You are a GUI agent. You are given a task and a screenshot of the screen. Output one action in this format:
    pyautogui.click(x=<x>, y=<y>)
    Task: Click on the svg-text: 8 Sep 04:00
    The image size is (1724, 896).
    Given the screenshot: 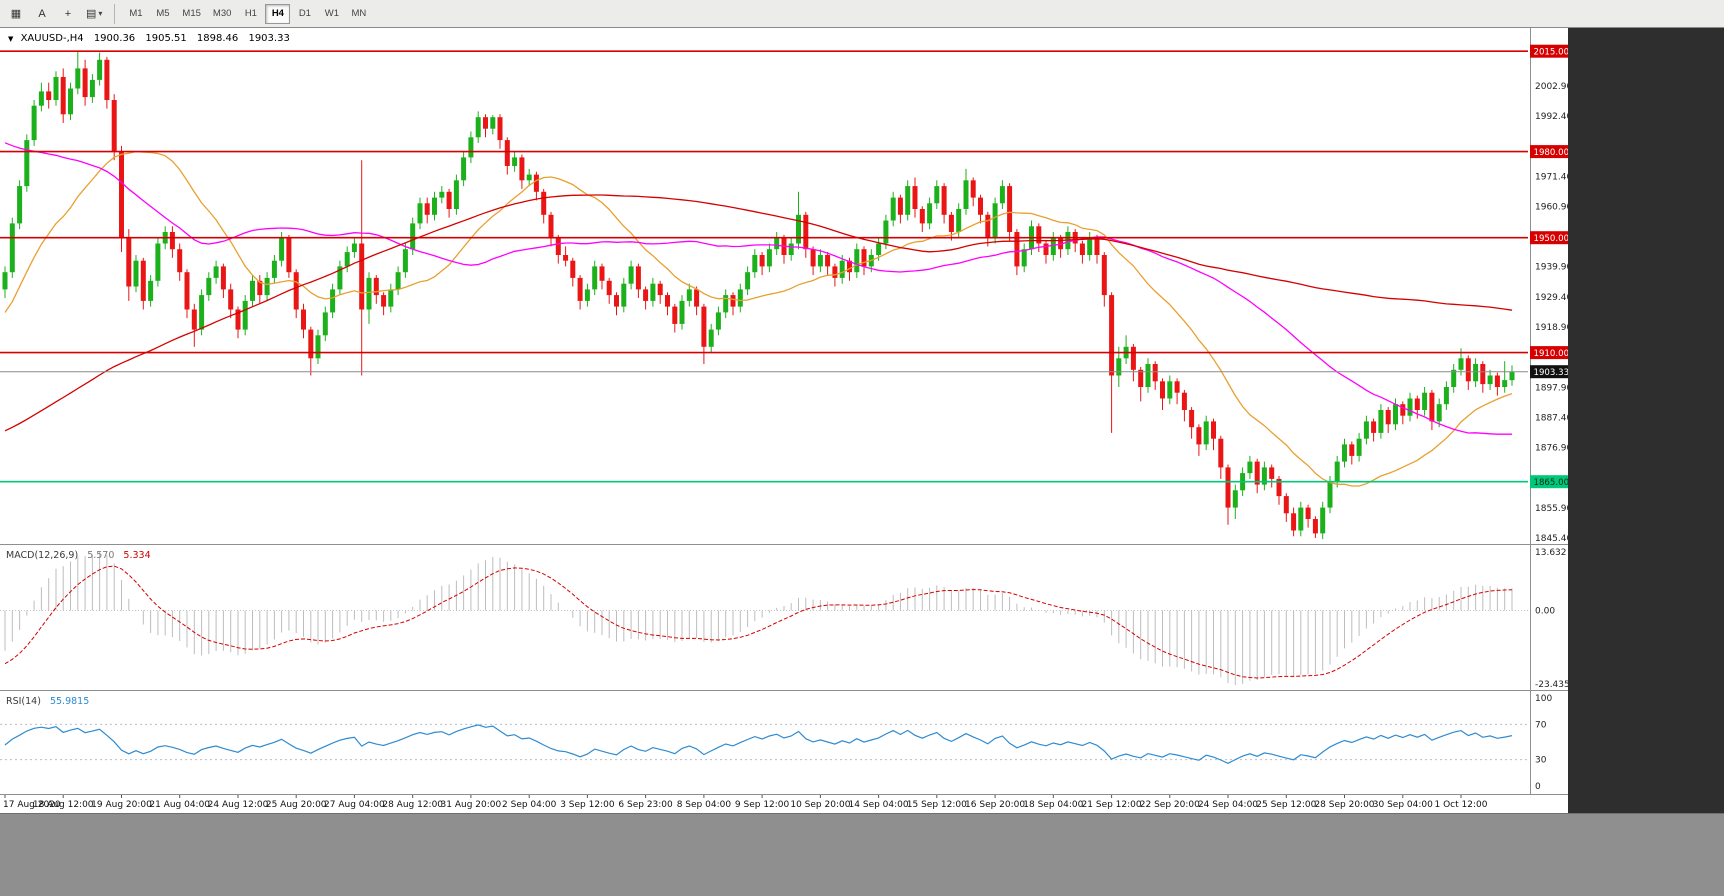 What is the action you would take?
    pyautogui.click(x=704, y=805)
    